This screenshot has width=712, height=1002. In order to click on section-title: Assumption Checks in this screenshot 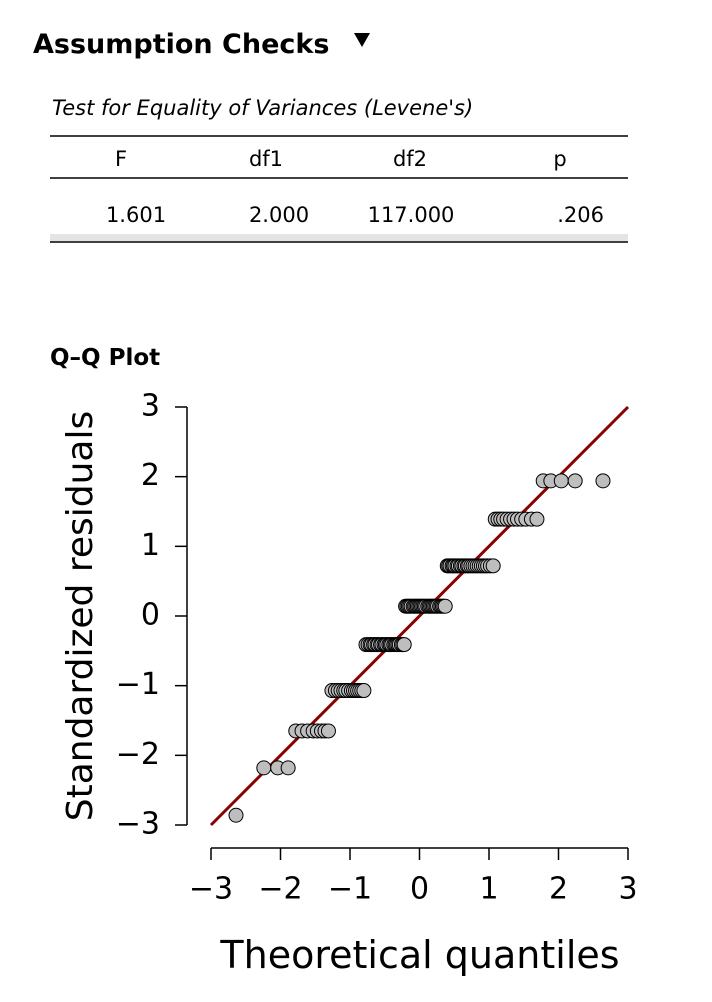, I will do `click(181, 44)`.